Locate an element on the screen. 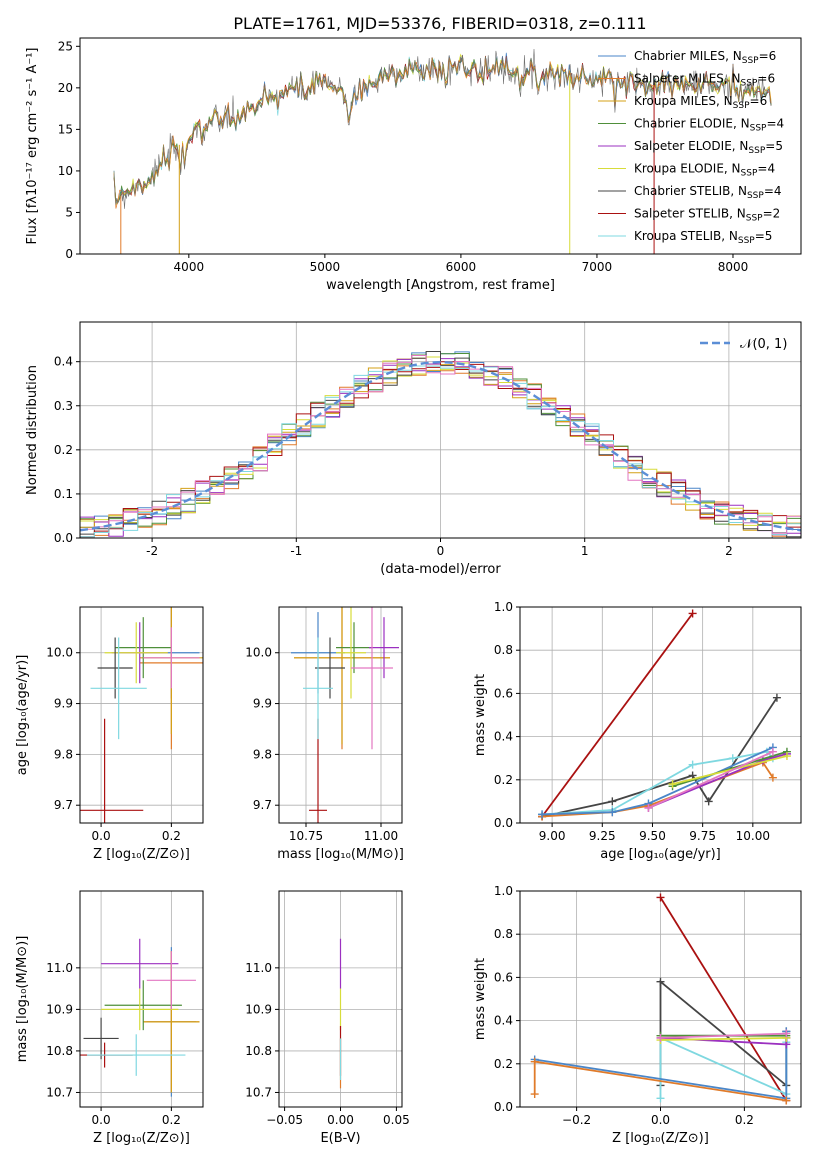 This screenshot has height=1170, width=819. y-tick-label: 20 is located at coordinates (65, 88).